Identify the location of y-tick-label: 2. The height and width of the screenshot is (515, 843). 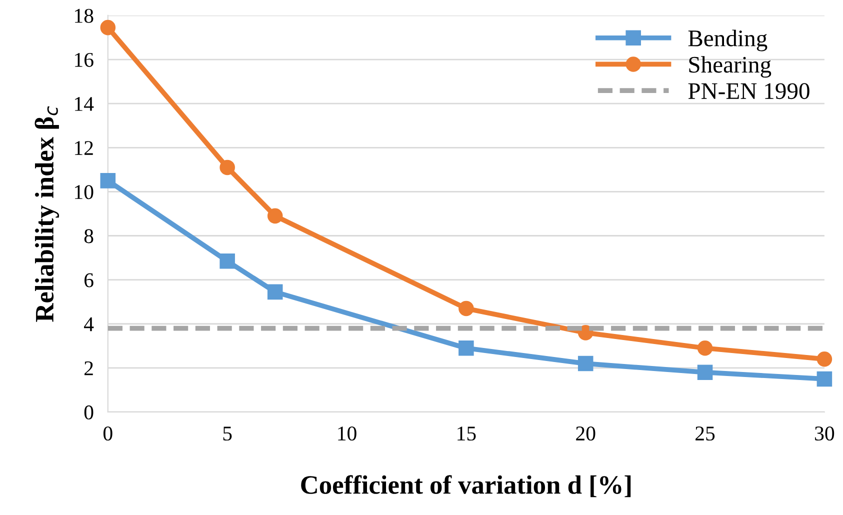
(88, 368).